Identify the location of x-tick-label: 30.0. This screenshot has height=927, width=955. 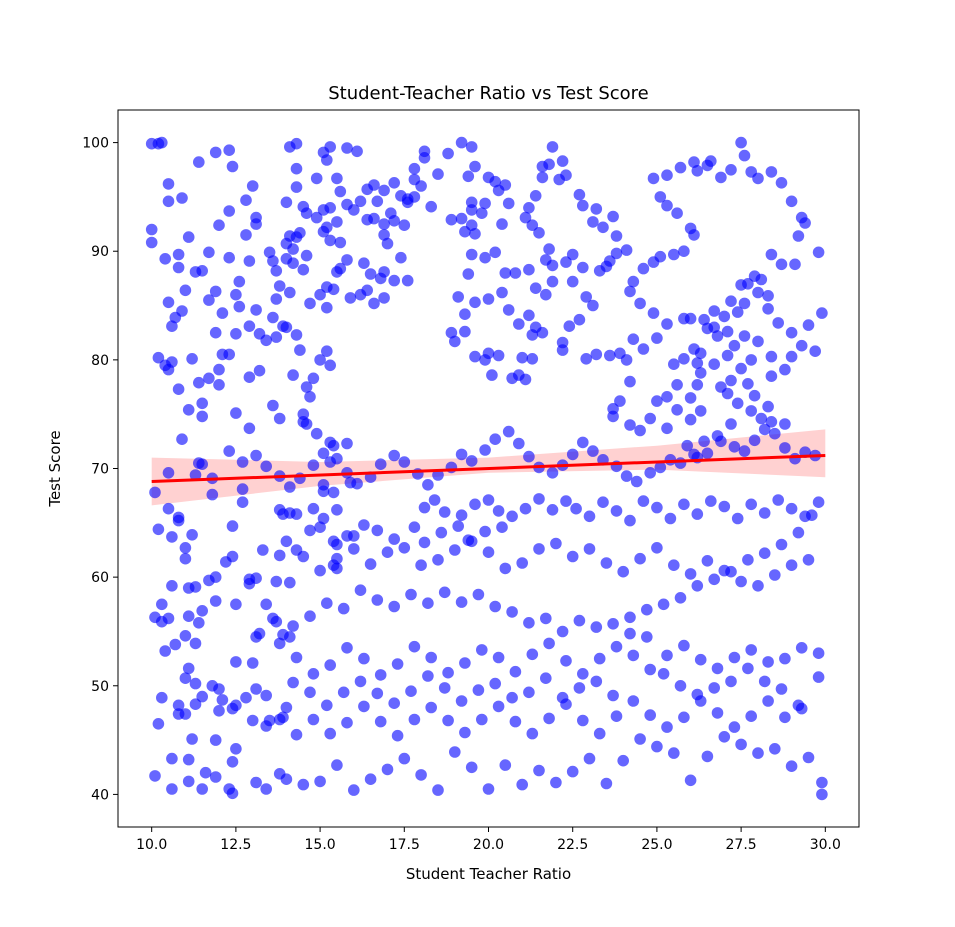
(825, 845).